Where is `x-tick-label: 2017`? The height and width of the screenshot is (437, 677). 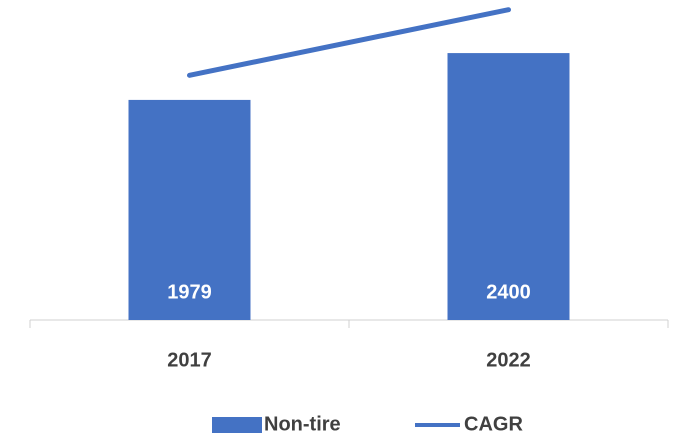 x-tick-label: 2017 is located at coordinates (189, 360).